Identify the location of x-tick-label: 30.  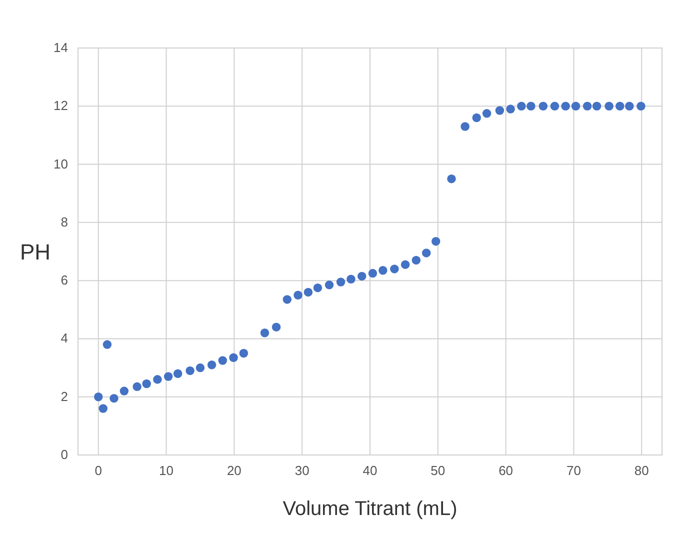
(302, 470).